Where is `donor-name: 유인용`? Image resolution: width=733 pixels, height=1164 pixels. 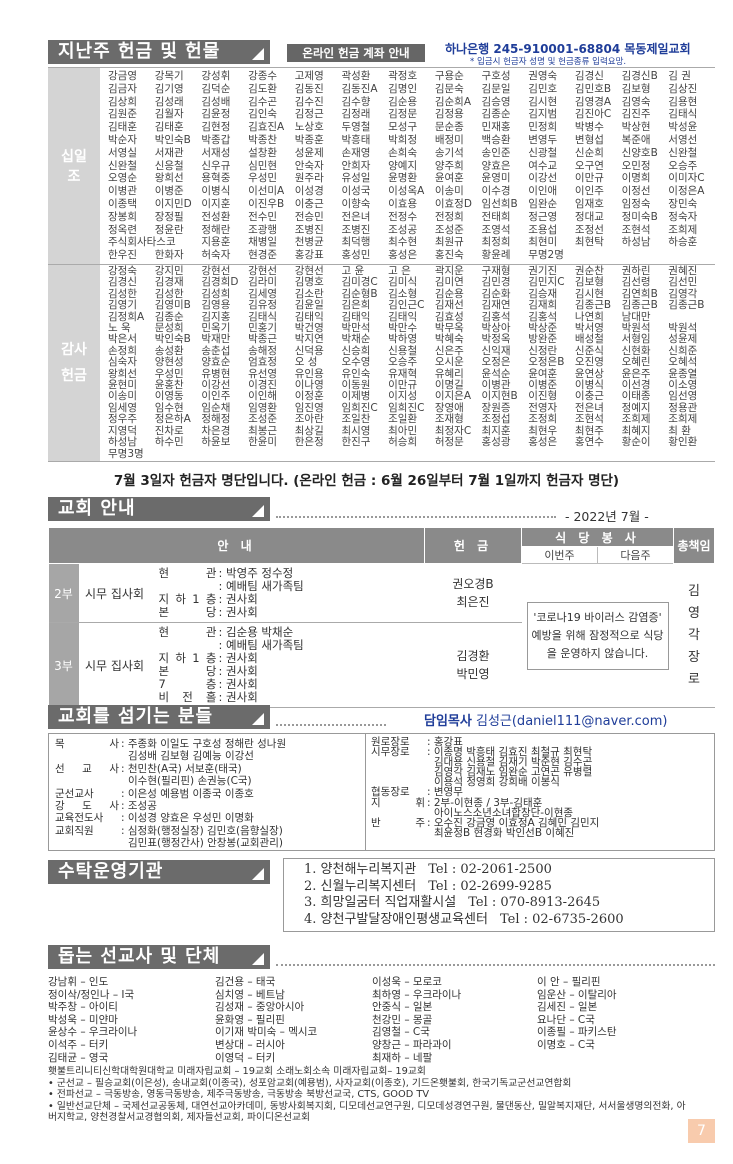 donor-name: 유인용 is located at coordinates (309, 373).